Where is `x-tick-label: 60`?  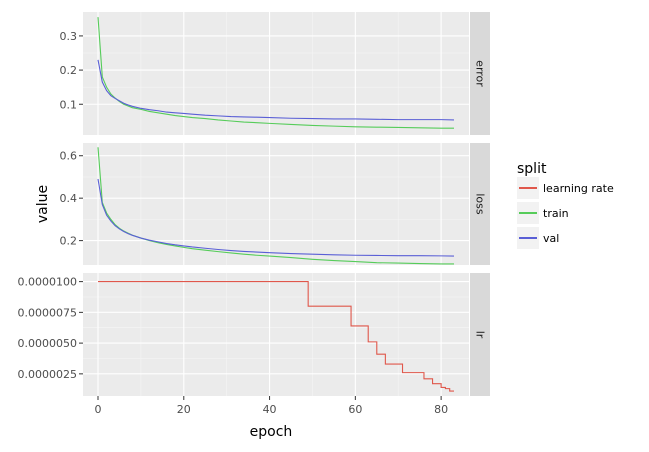 x-tick-label: 60 is located at coordinates (355, 409).